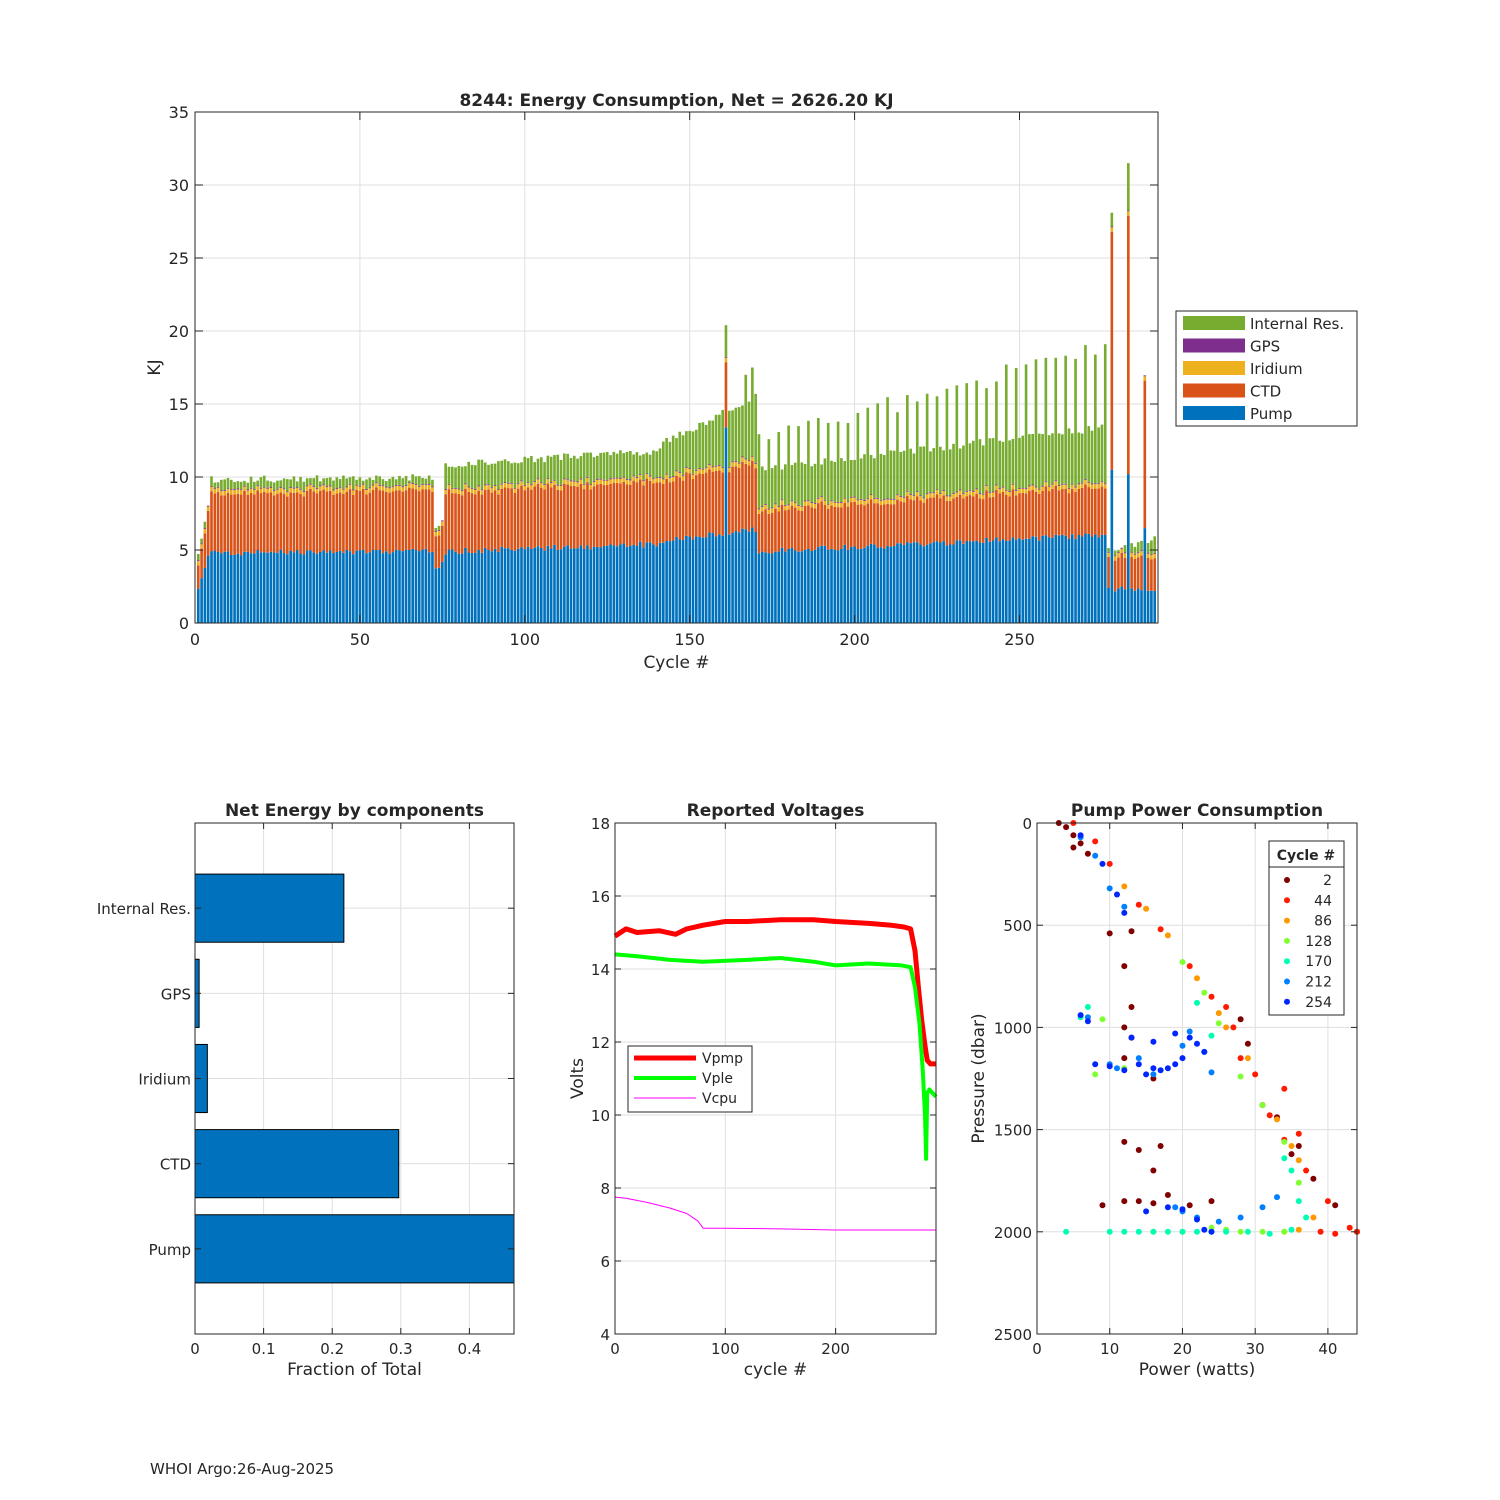  I want to click on energy-bar-internal-res--213, so click(897, 453).